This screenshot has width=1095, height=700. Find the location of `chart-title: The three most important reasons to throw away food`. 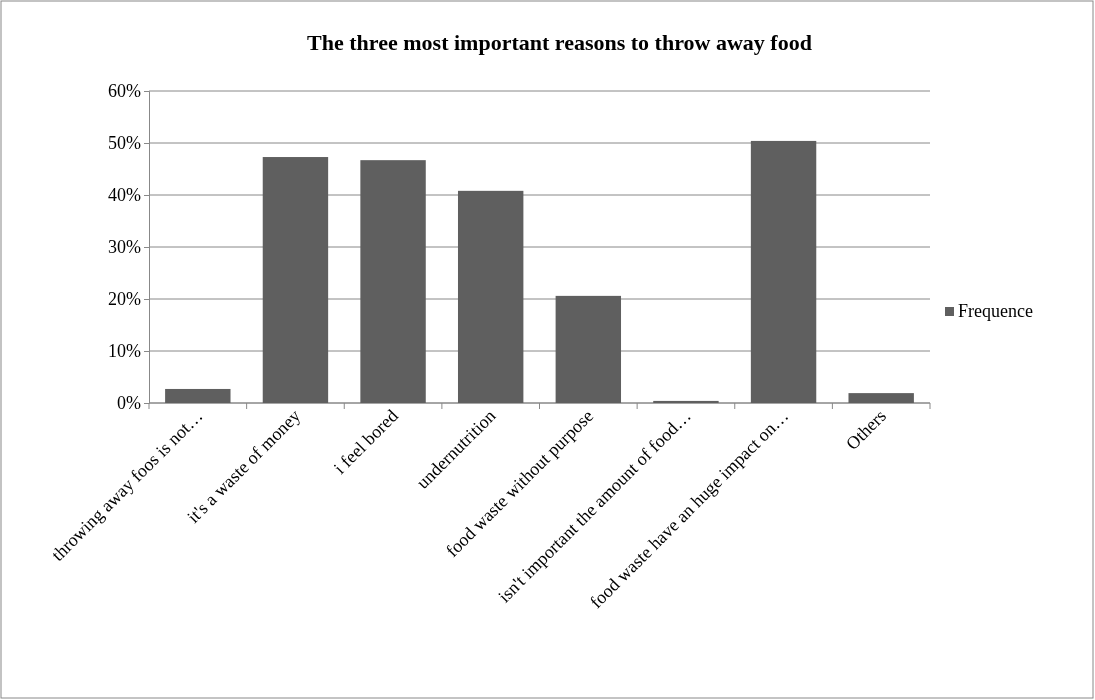

chart-title: The three most important reasons to throw away food is located at coordinates (559, 42).